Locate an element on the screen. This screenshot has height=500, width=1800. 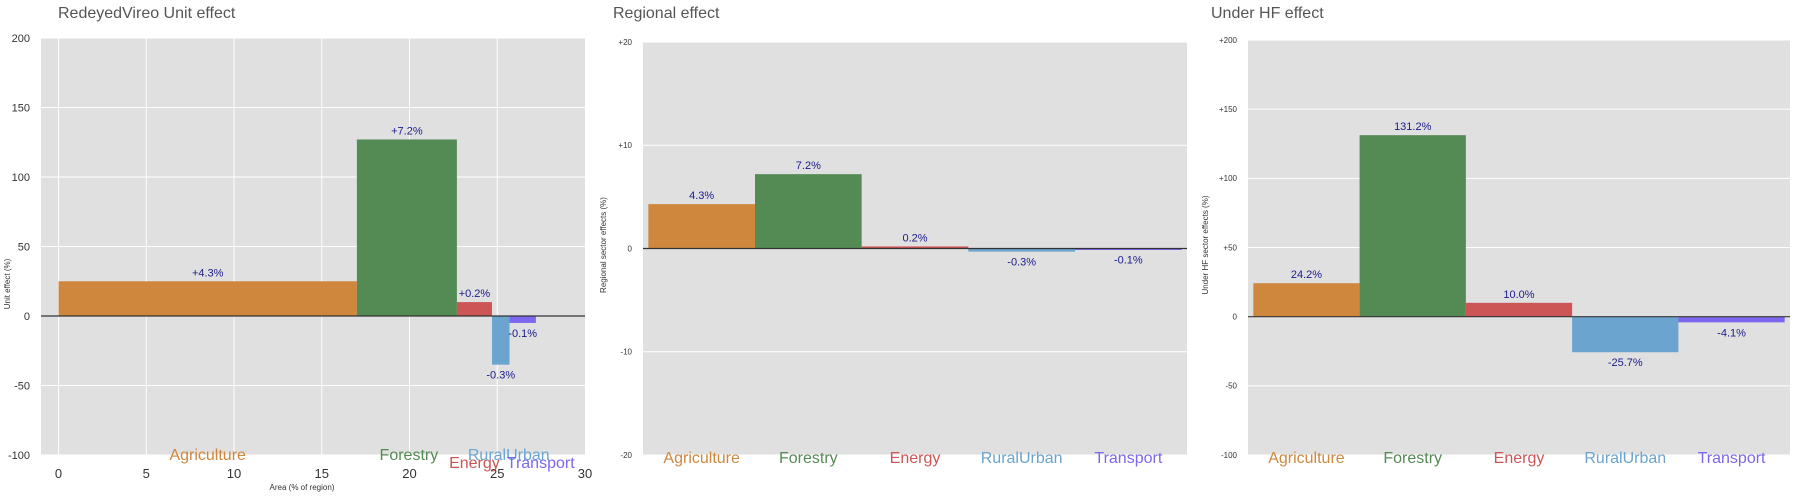
y-tick-label: +150 is located at coordinates (1228, 109).